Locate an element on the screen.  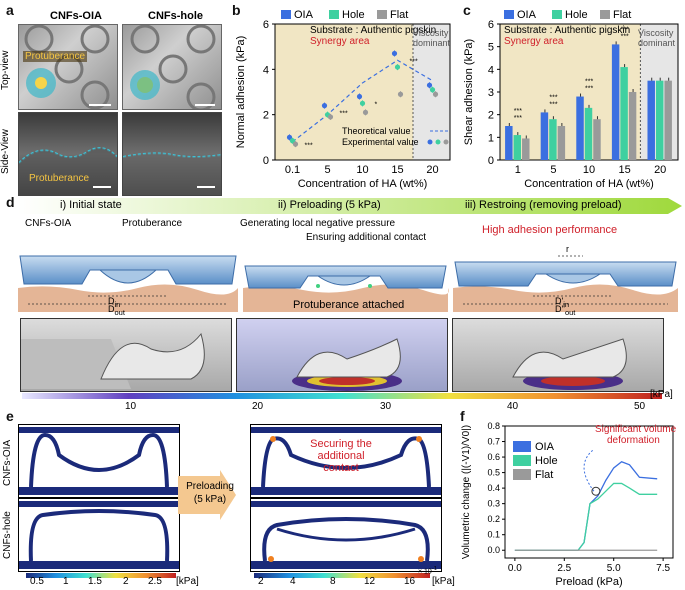
legend-swatch-hole is located at coordinates (334, 14).